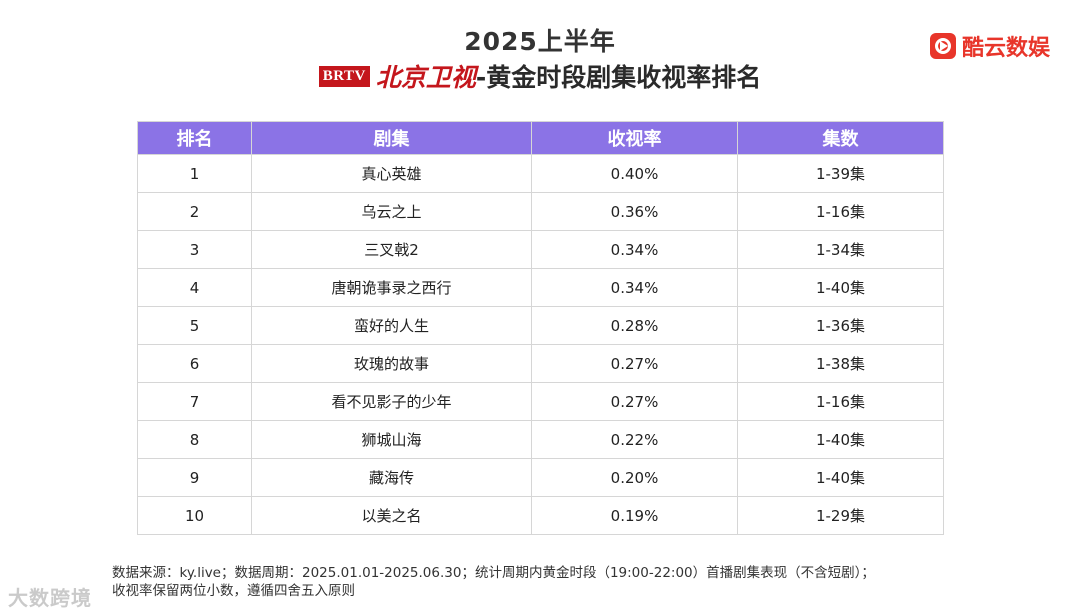 Image resolution: width=1080 pixels, height=616 pixels. Describe the element at coordinates (50, 598) in the screenshot. I see `watermark: 大数跨境` at that location.